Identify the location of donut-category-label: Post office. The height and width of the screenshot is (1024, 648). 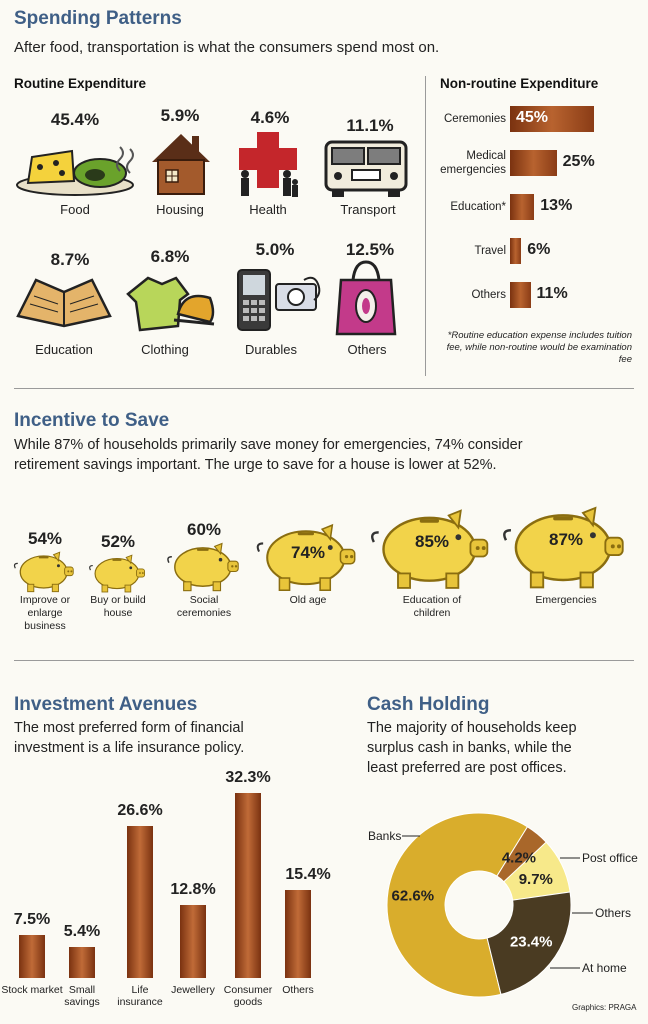
(610, 858).